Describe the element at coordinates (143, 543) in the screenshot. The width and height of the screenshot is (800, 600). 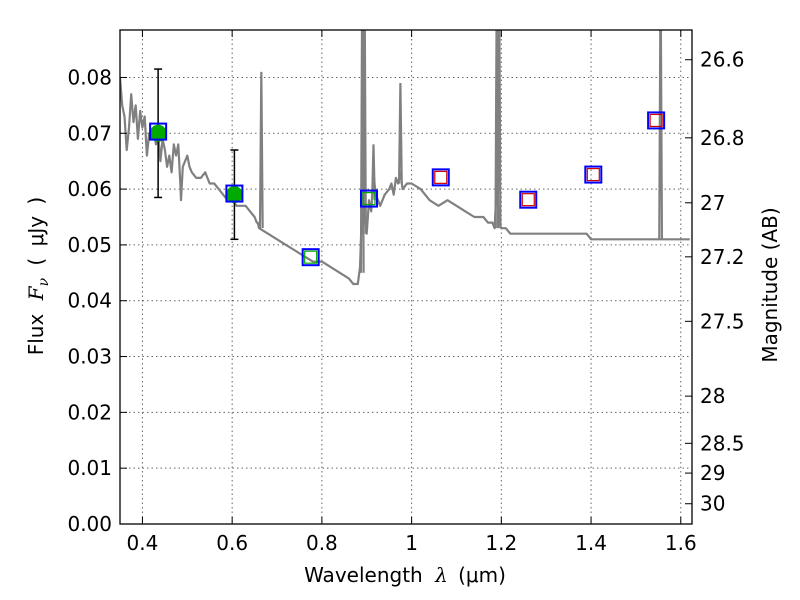
I see `x-tick-label: 0.4` at that location.